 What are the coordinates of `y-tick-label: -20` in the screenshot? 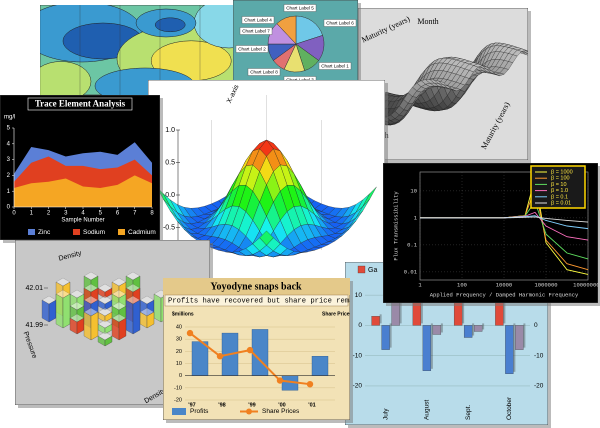 It's located at (178, 400).